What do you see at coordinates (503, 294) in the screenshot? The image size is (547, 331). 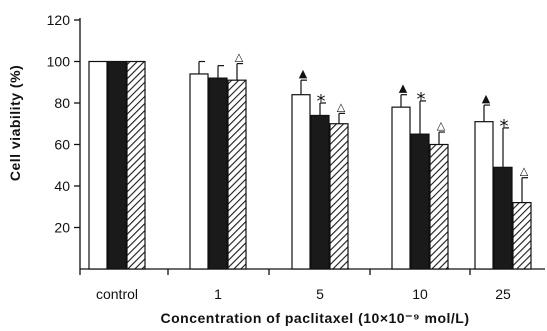 I see `x-tick-label: 25` at bounding box center [503, 294].